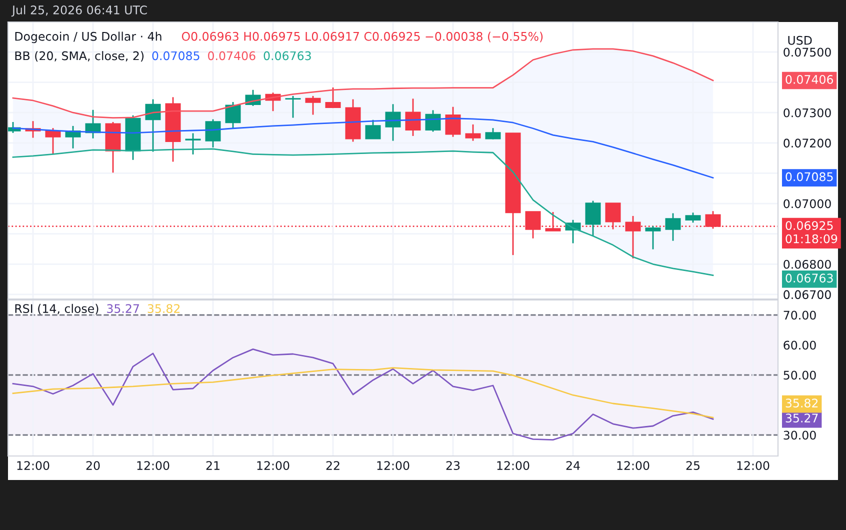  Describe the element at coordinates (123, 309) in the screenshot. I see `annotation: 35.27` at that location.